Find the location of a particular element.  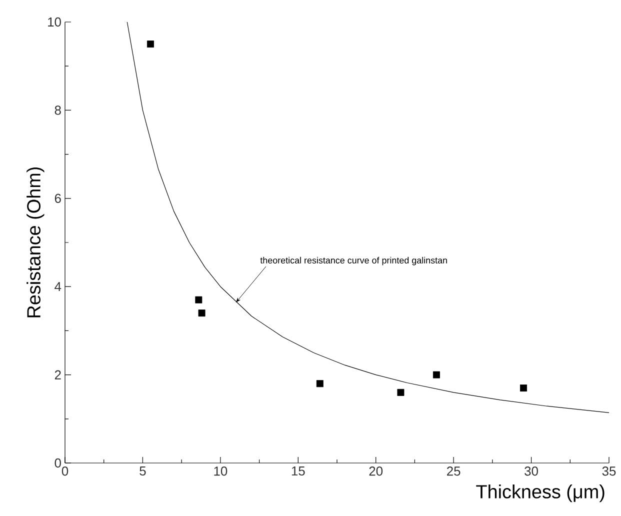

x-tick-label: 0 is located at coordinates (65, 471).